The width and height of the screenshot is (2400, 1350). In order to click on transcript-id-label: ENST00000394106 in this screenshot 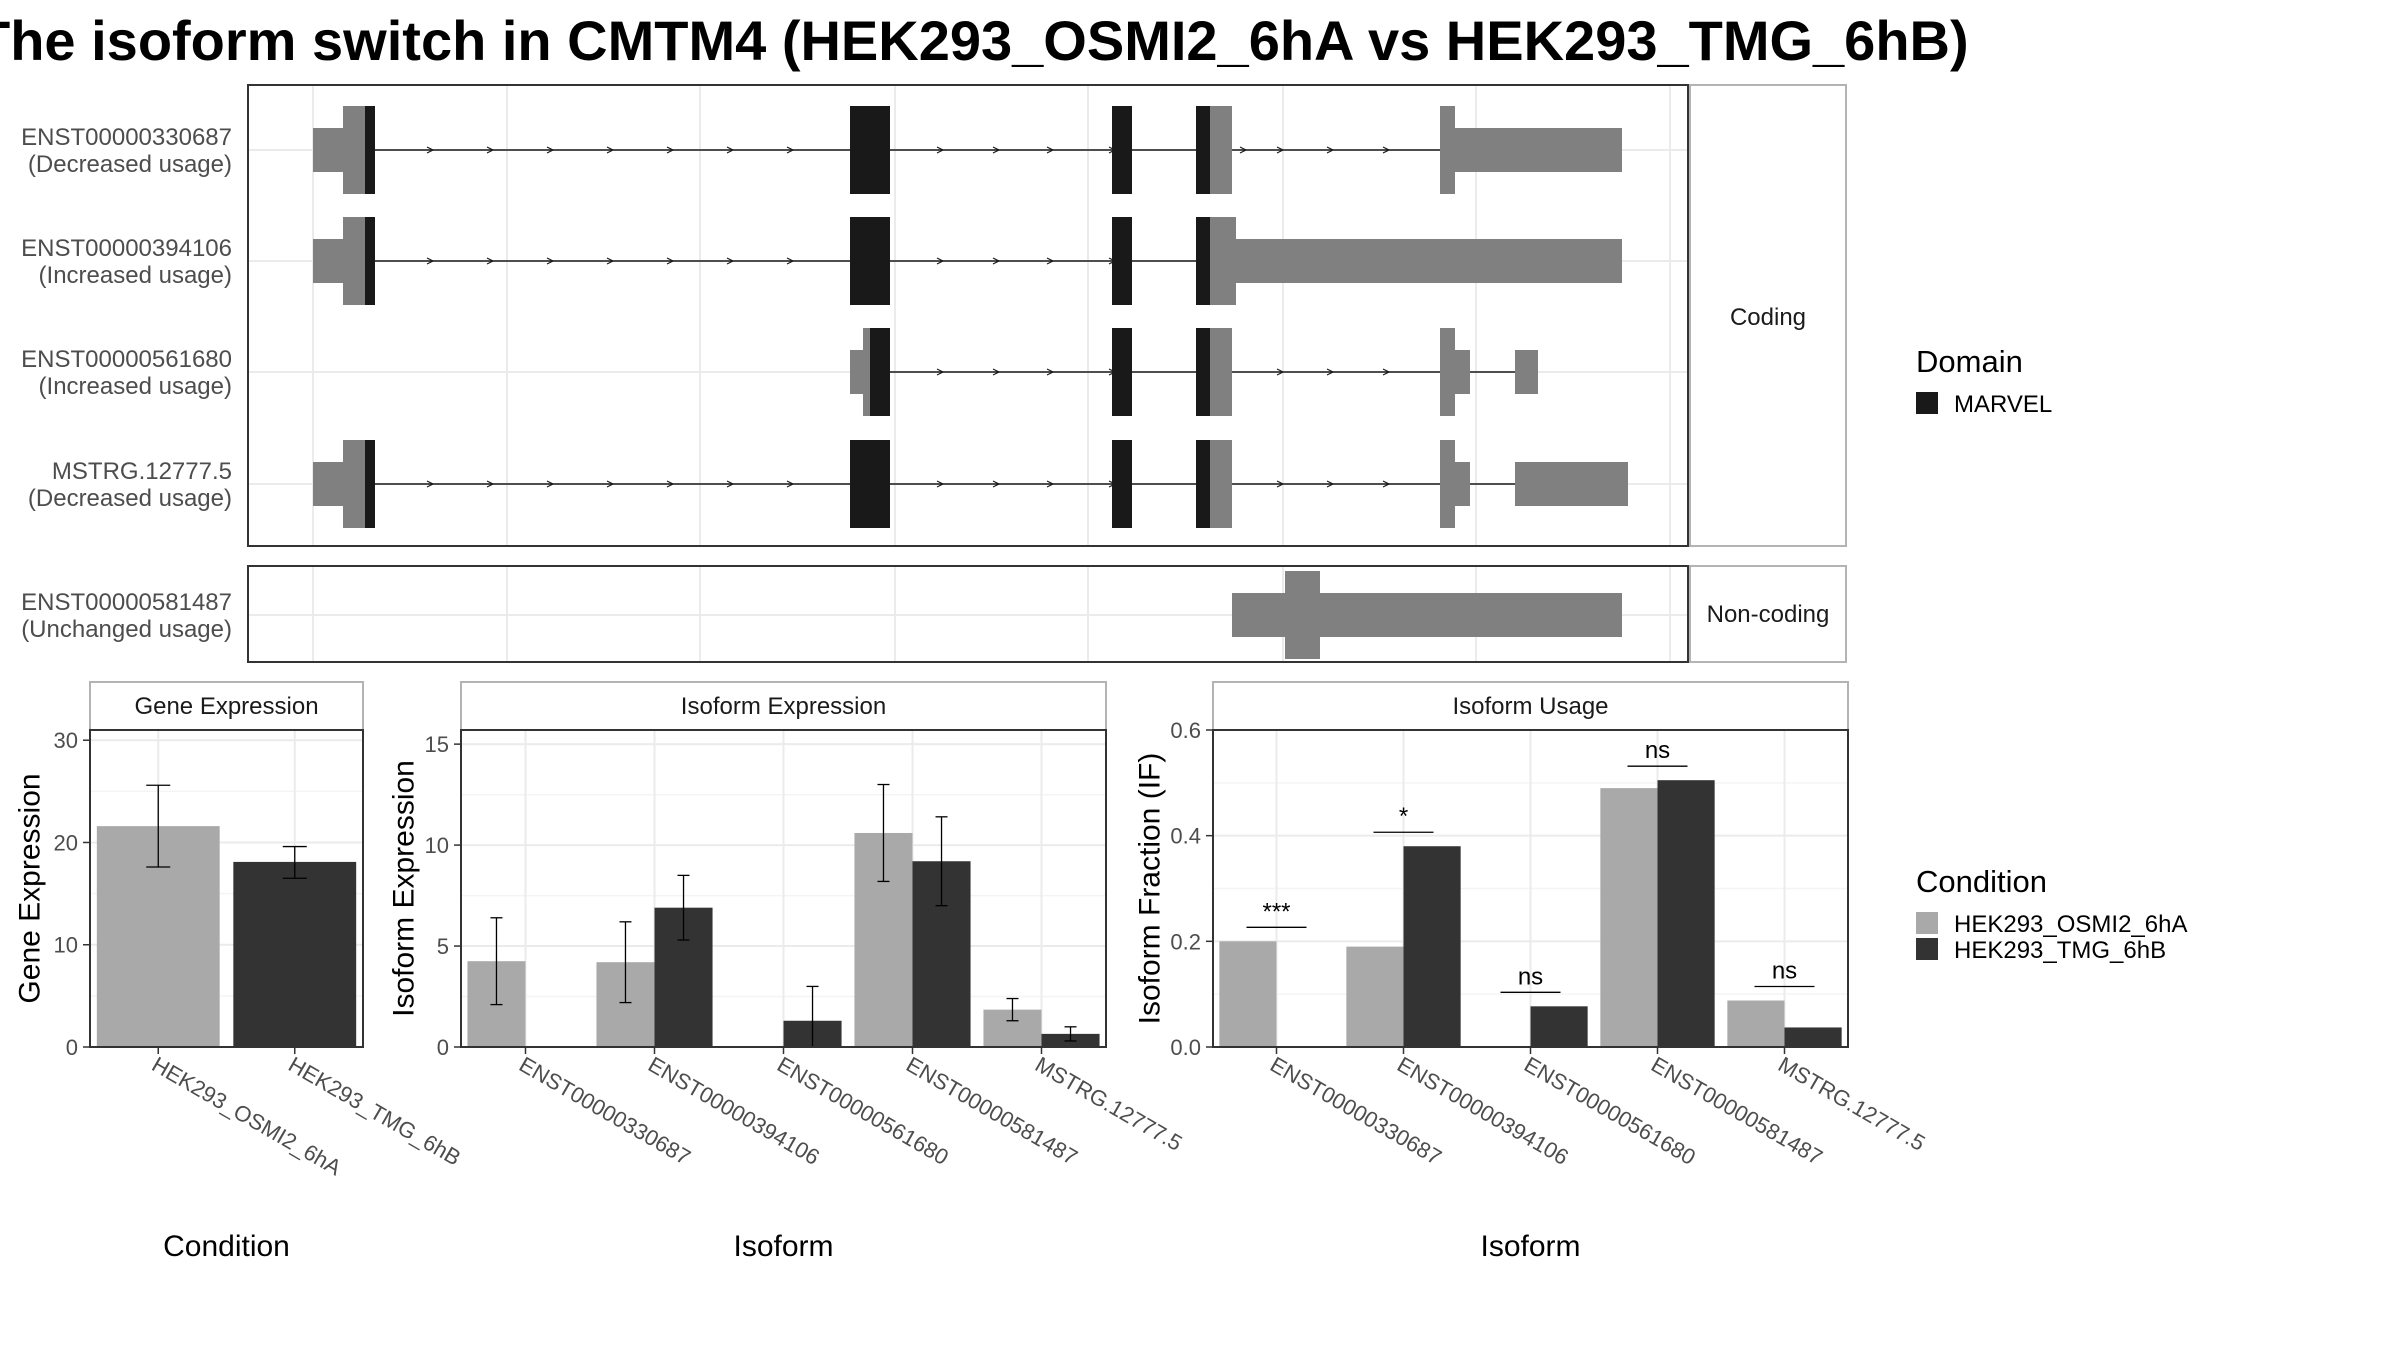, I will do `click(126, 248)`.